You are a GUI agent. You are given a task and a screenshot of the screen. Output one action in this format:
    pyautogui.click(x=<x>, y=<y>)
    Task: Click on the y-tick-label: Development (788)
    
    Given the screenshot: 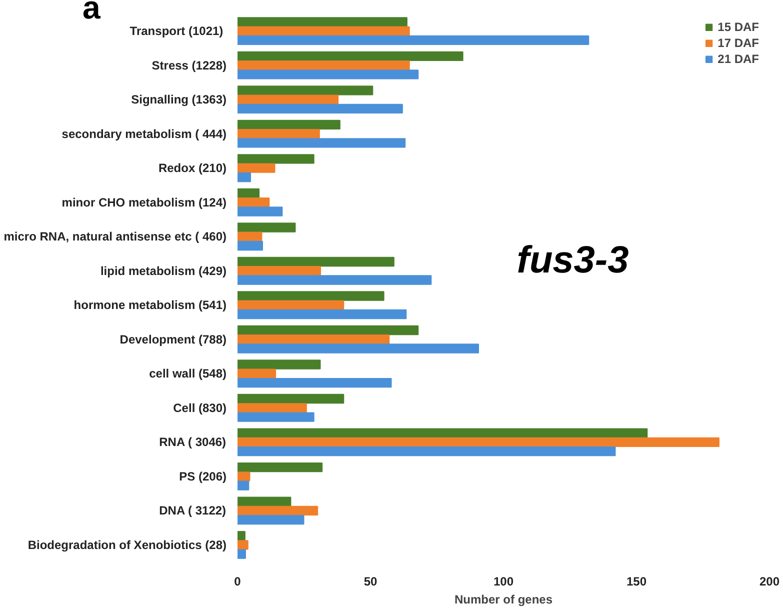 What is the action you would take?
    pyautogui.click(x=173, y=339)
    